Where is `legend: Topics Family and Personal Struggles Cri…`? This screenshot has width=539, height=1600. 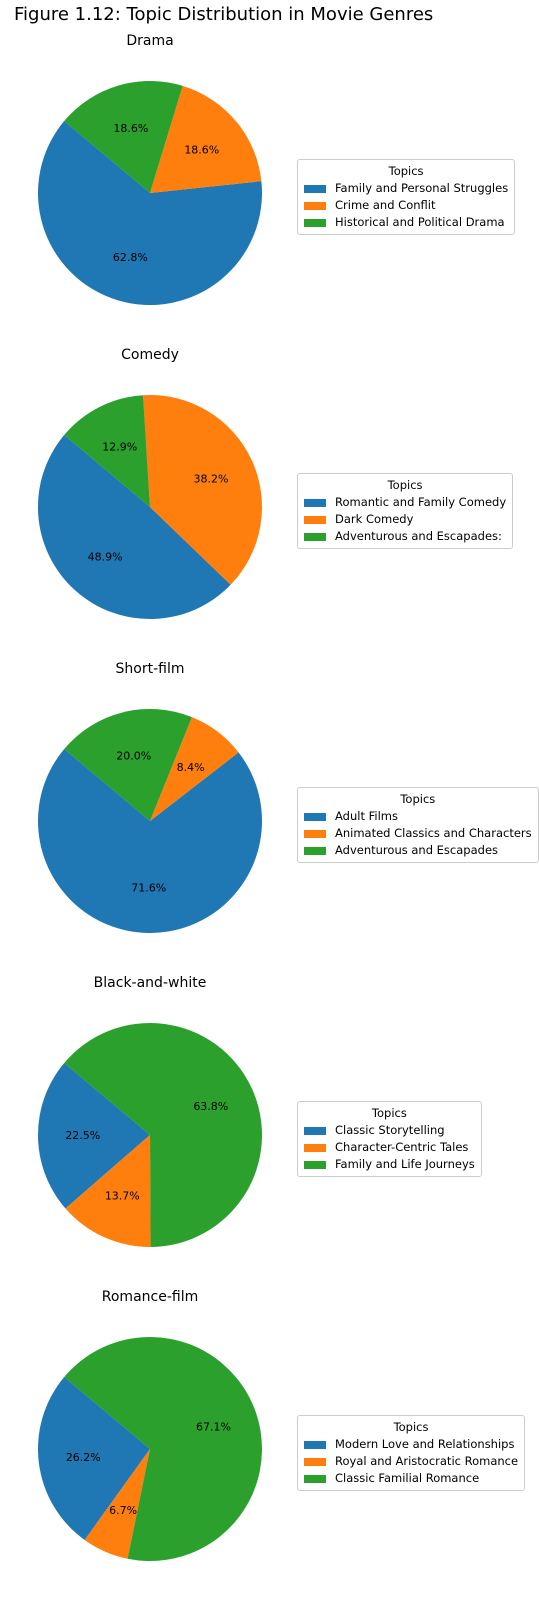
legend: Topics Family and Personal Struggles Cri… is located at coordinates (406, 197).